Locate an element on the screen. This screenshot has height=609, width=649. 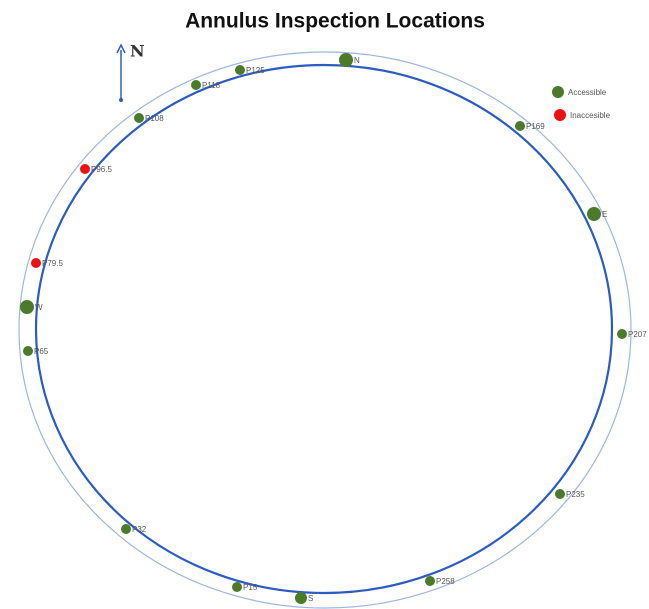
location-label: P79.5 is located at coordinates (52, 263).